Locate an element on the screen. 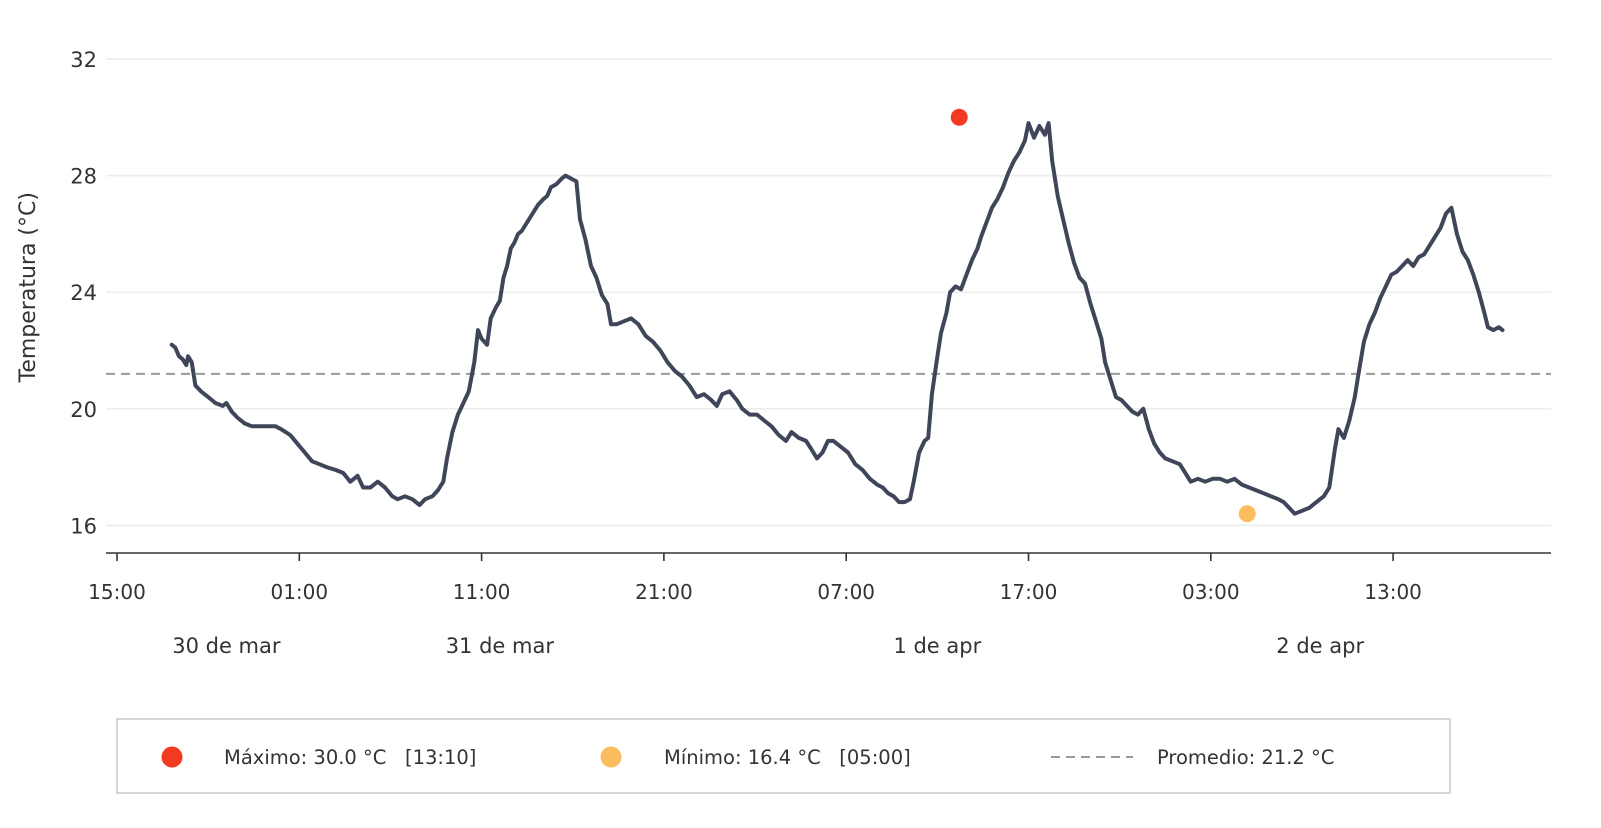 The image size is (1601, 828). y-tick-label: 16 is located at coordinates (83, 526).